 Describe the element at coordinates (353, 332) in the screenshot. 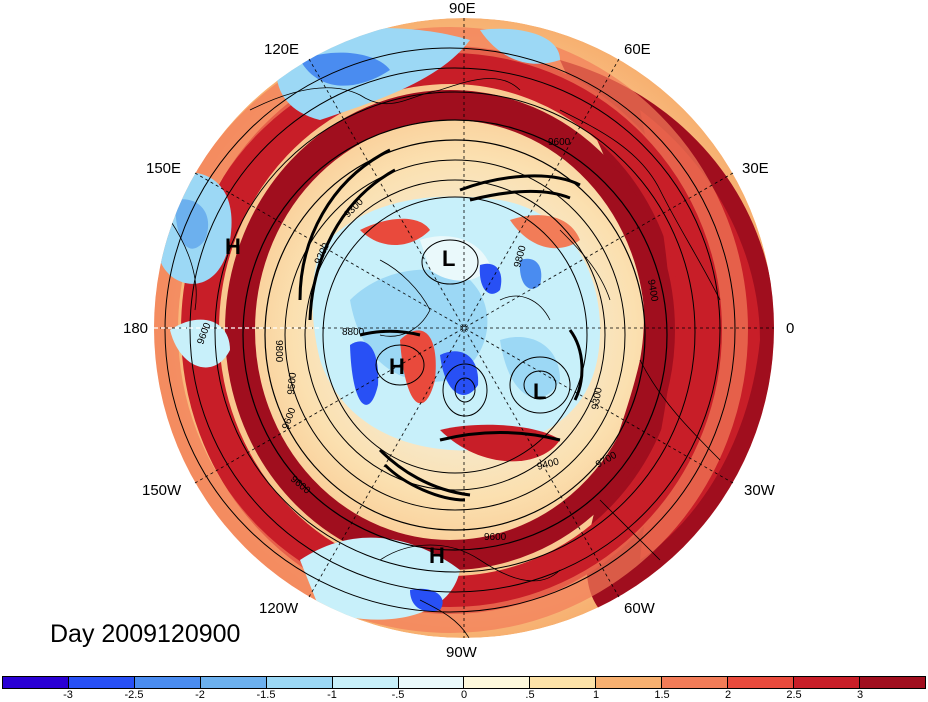

I see `contour-label: 8800` at that location.